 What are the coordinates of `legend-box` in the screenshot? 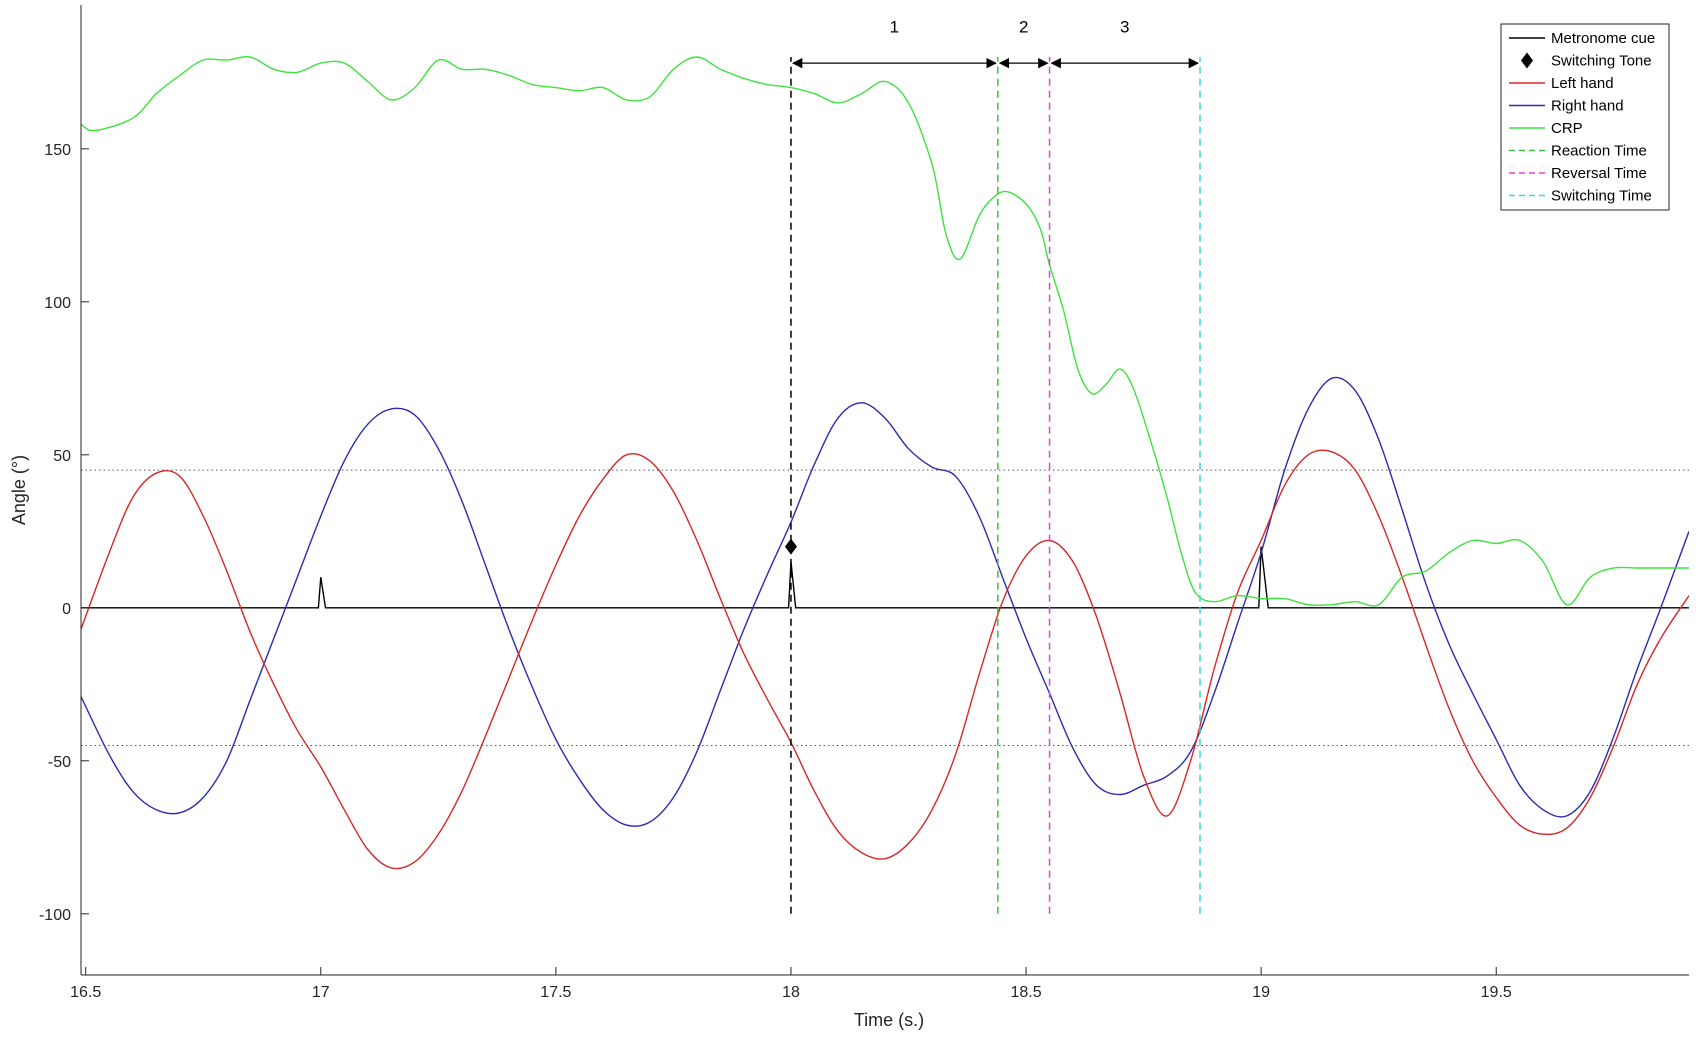 It's located at (1585, 117).